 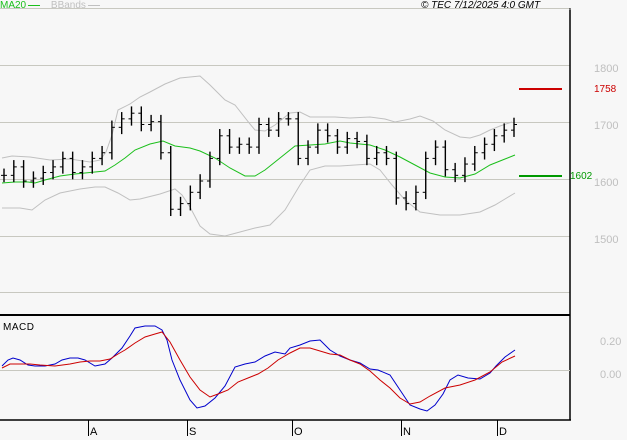 What do you see at coordinates (605, 89) in the screenshot?
I see `resistance-label: 1758` at bounding box center [605, 89].